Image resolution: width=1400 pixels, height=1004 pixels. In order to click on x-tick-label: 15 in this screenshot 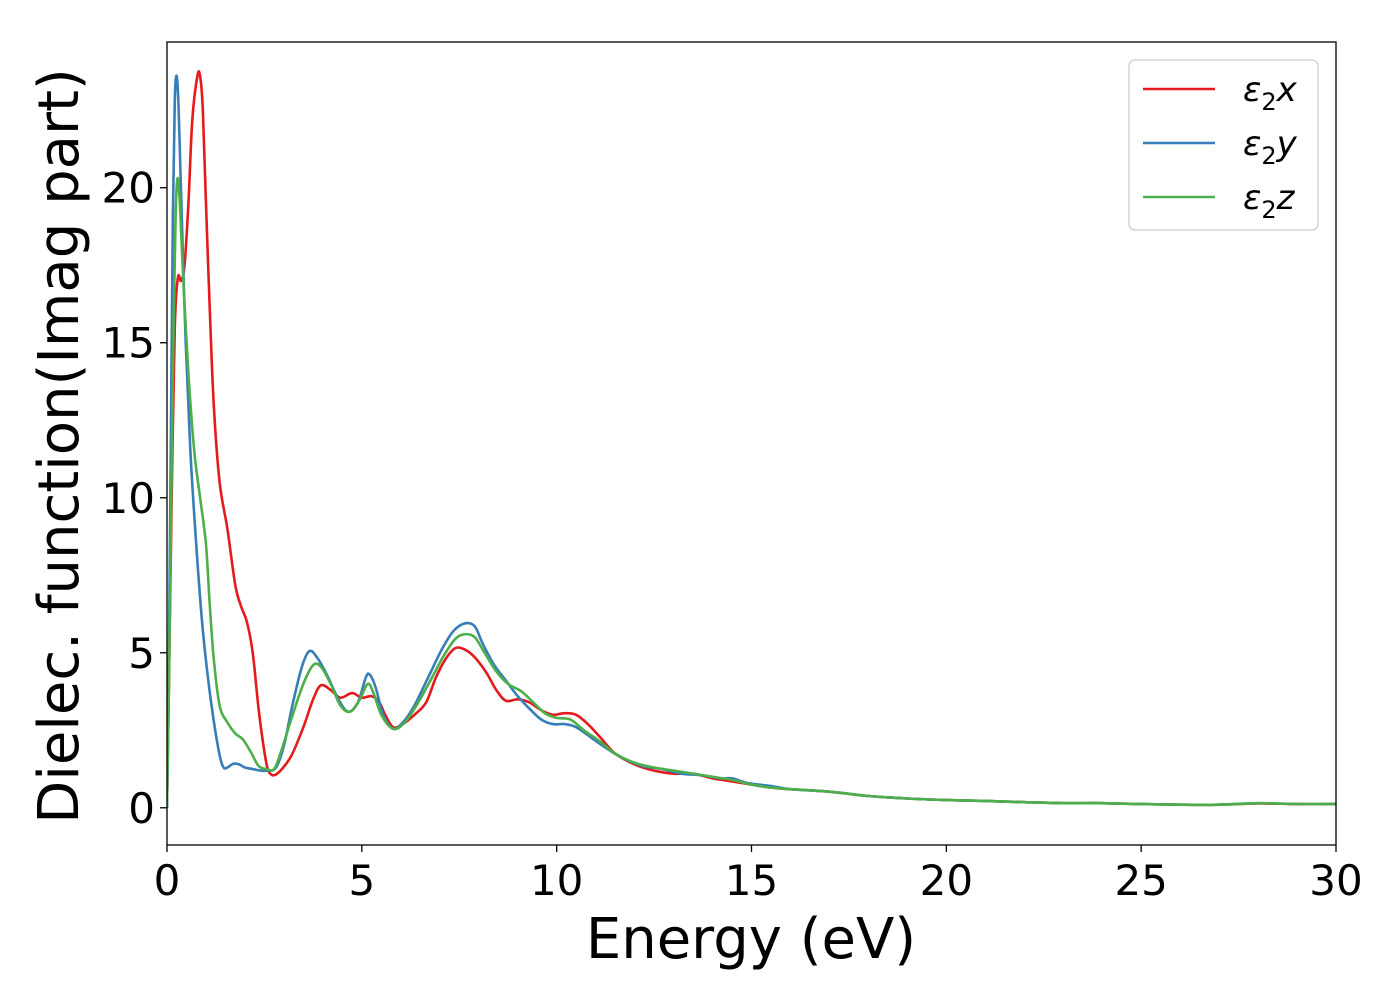, I will do `click(751, 880)`.